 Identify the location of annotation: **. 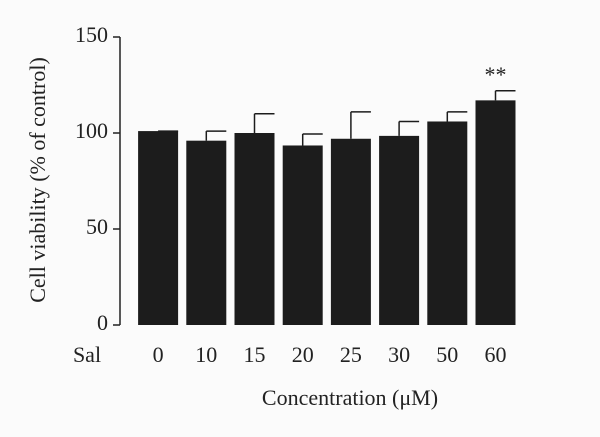
(496, 74).